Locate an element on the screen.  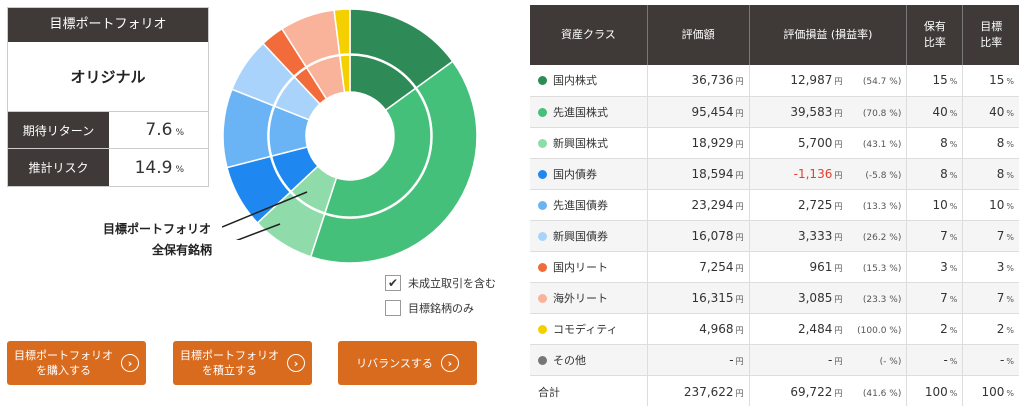
total-held-cell: 100% is located at coordinates (935, 390).